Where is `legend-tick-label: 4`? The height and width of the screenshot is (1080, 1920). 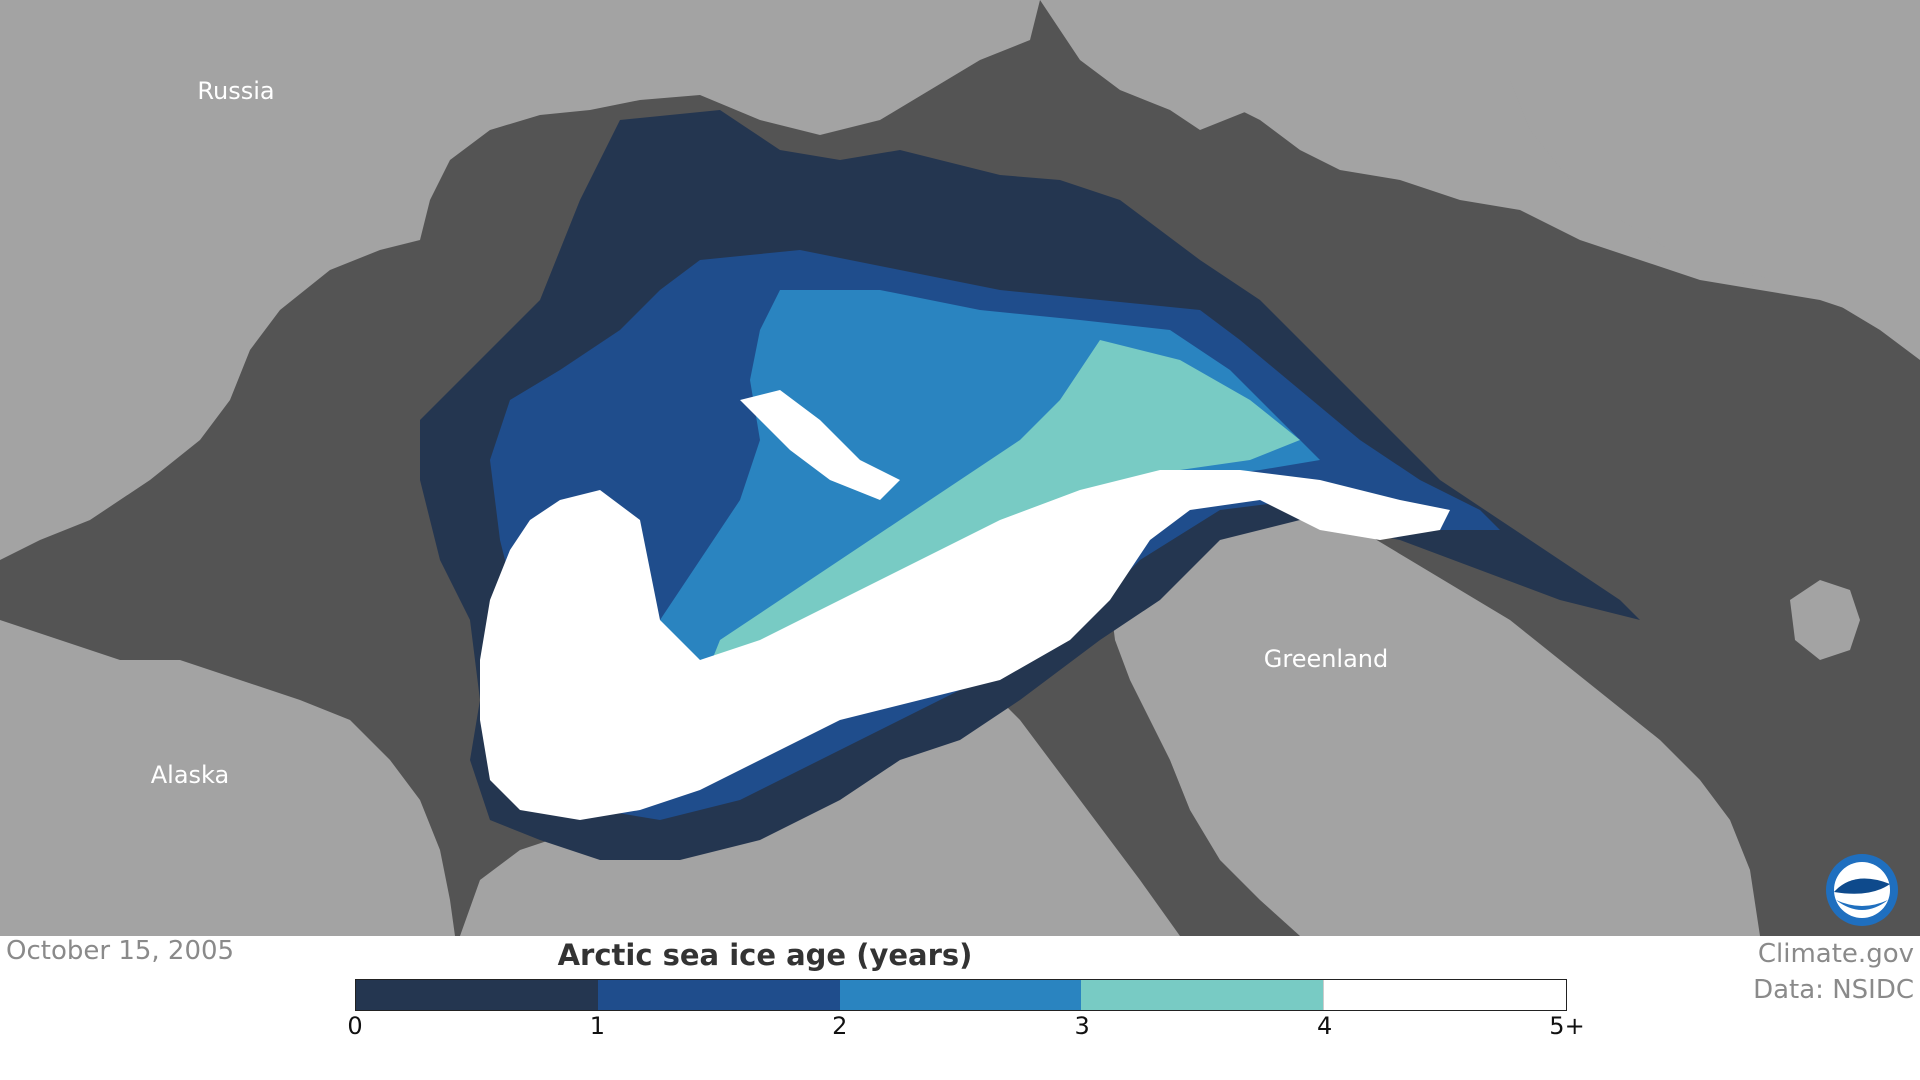
legend-tick-label: 4 is located at coordinates (1324, 1026).